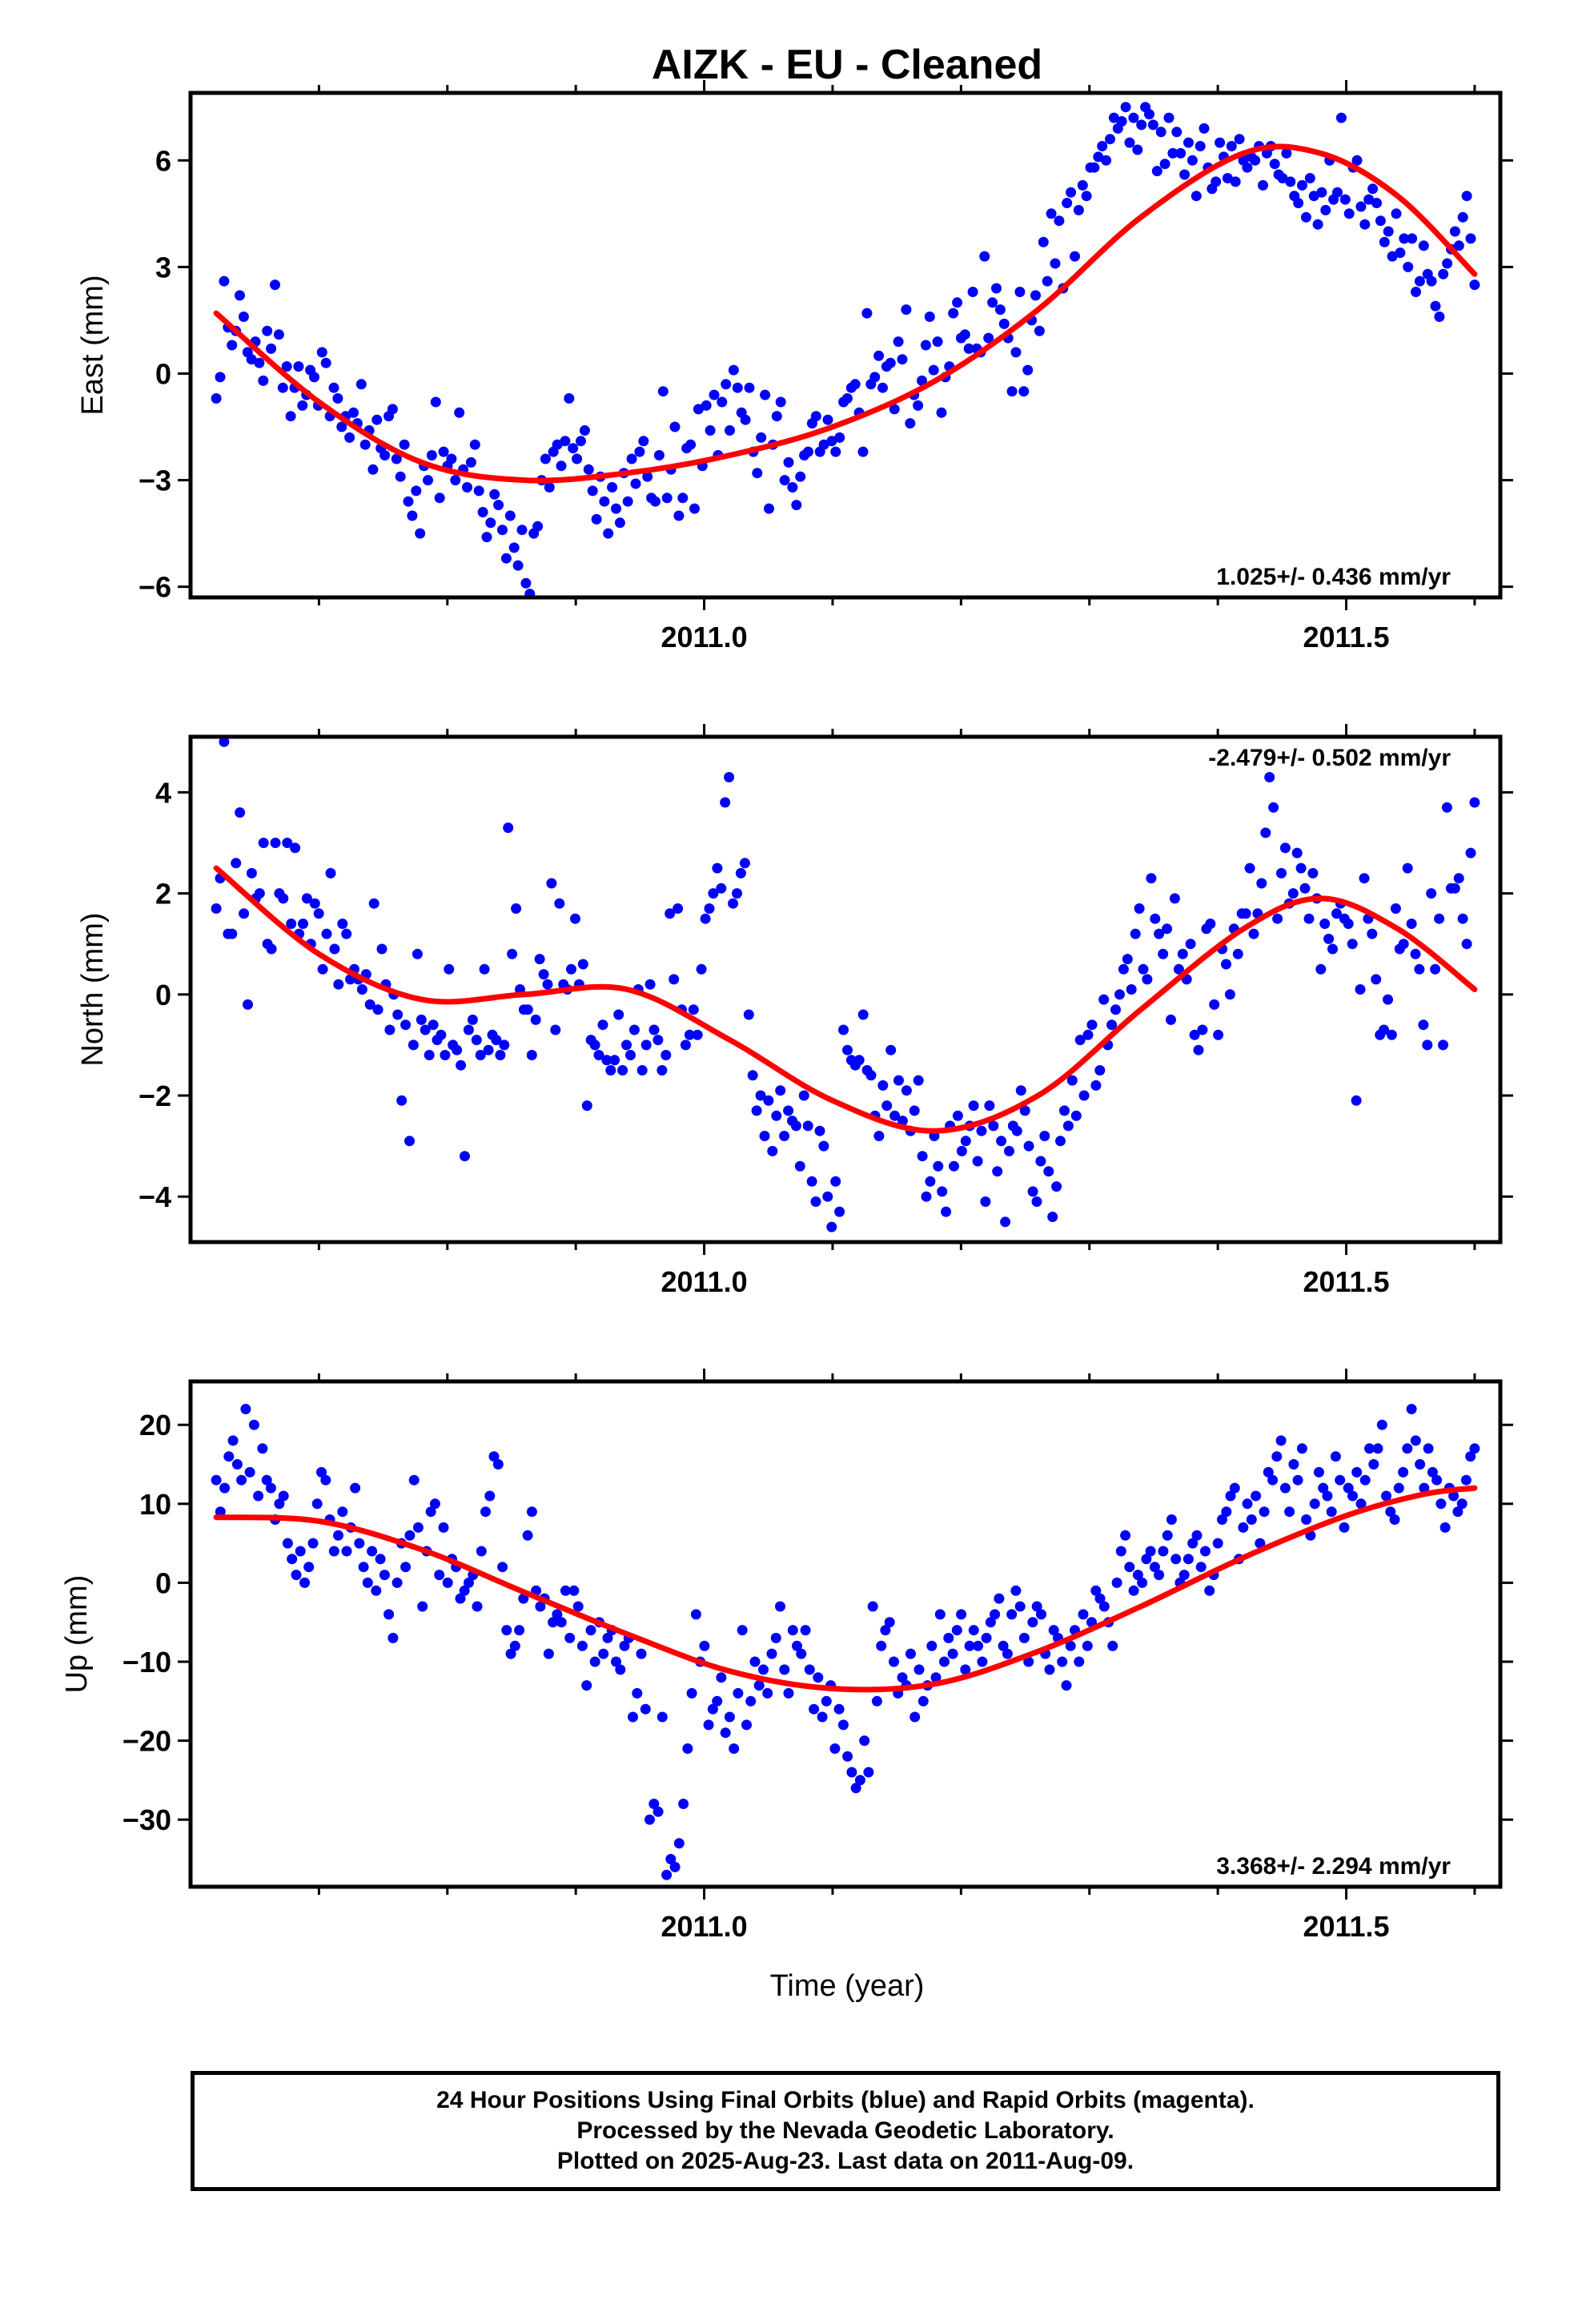 The image size is (1582, 2324). What do you see at coordinates (93, 989) in the screenshot?
I see `y-axis-label: North (mm)` at bounding box center [93, 989].